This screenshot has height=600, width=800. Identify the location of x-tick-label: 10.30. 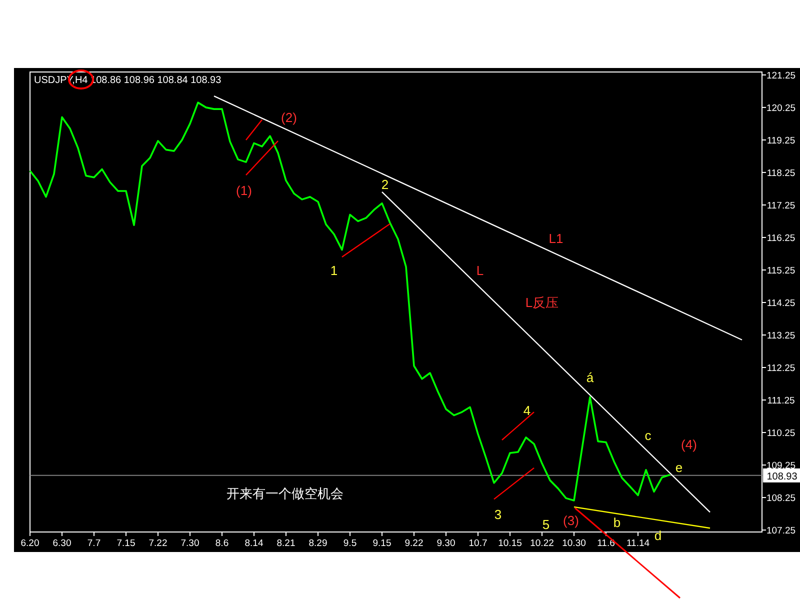
(574, 543).